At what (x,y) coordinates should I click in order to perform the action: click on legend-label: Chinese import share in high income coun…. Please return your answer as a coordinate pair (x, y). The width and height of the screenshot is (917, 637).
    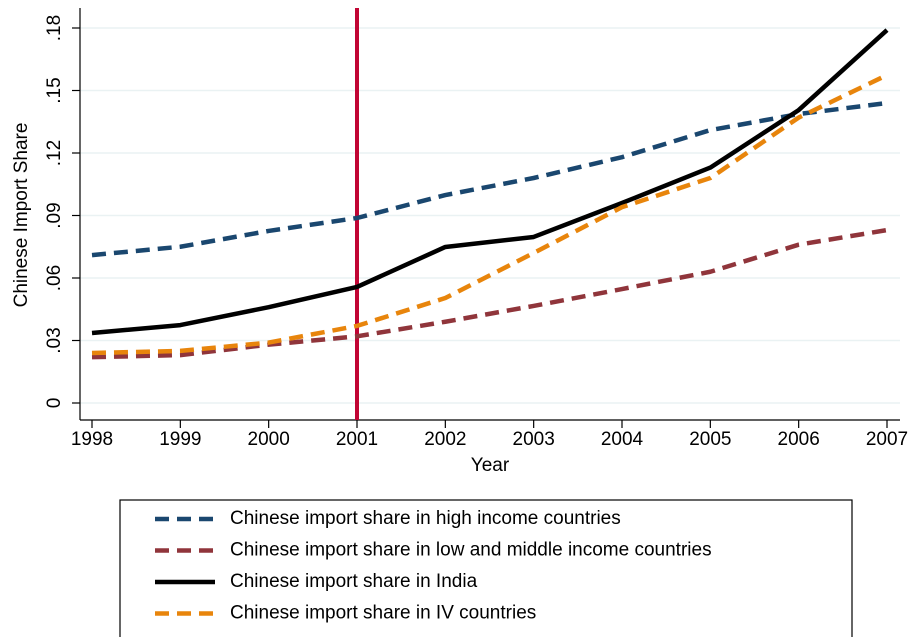
    Looking at the image, I should click on (425, 518).